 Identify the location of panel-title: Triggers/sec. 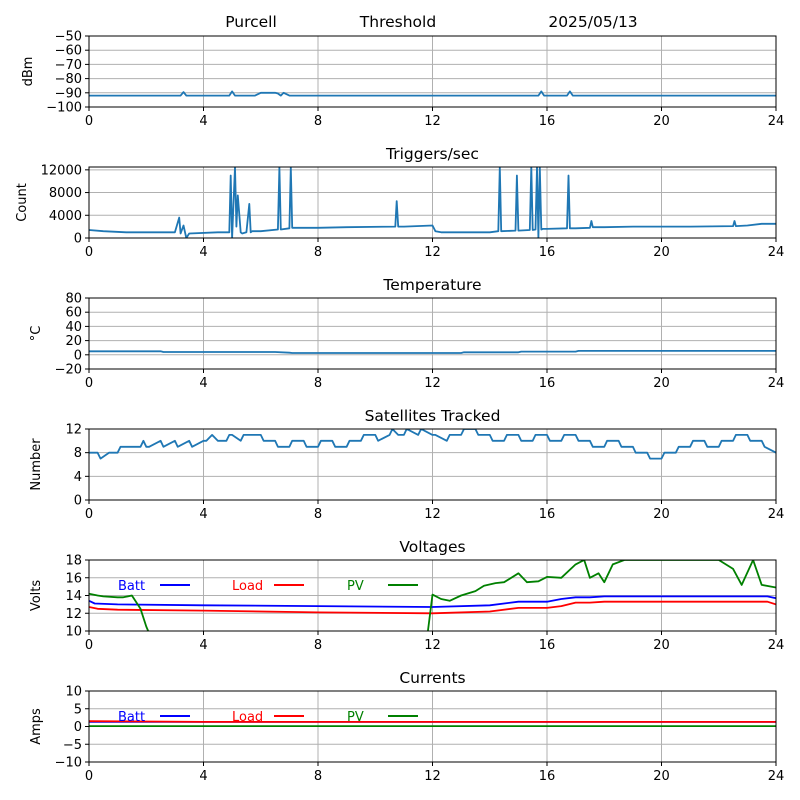
(432, 154).